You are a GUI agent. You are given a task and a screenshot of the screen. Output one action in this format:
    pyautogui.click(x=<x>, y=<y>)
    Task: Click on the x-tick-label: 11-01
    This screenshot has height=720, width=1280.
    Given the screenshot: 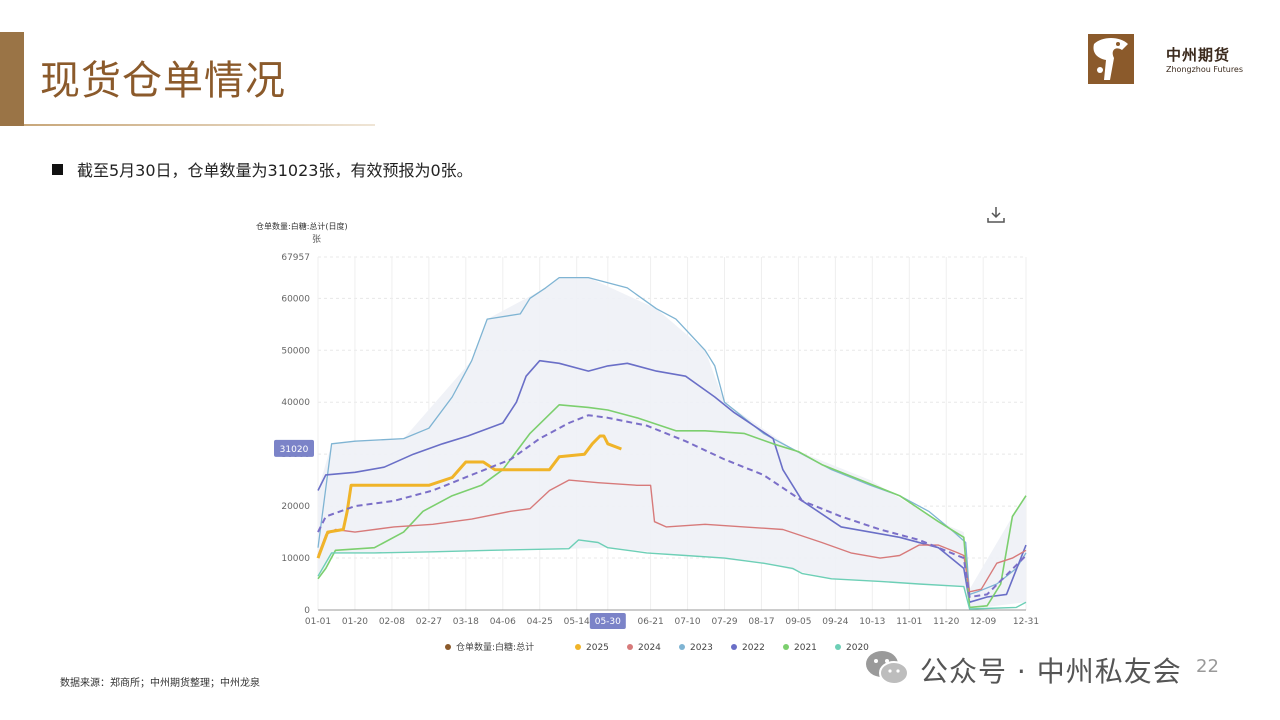 What is the action you would take?
    pyautogui.click(x=909, y=622)
    